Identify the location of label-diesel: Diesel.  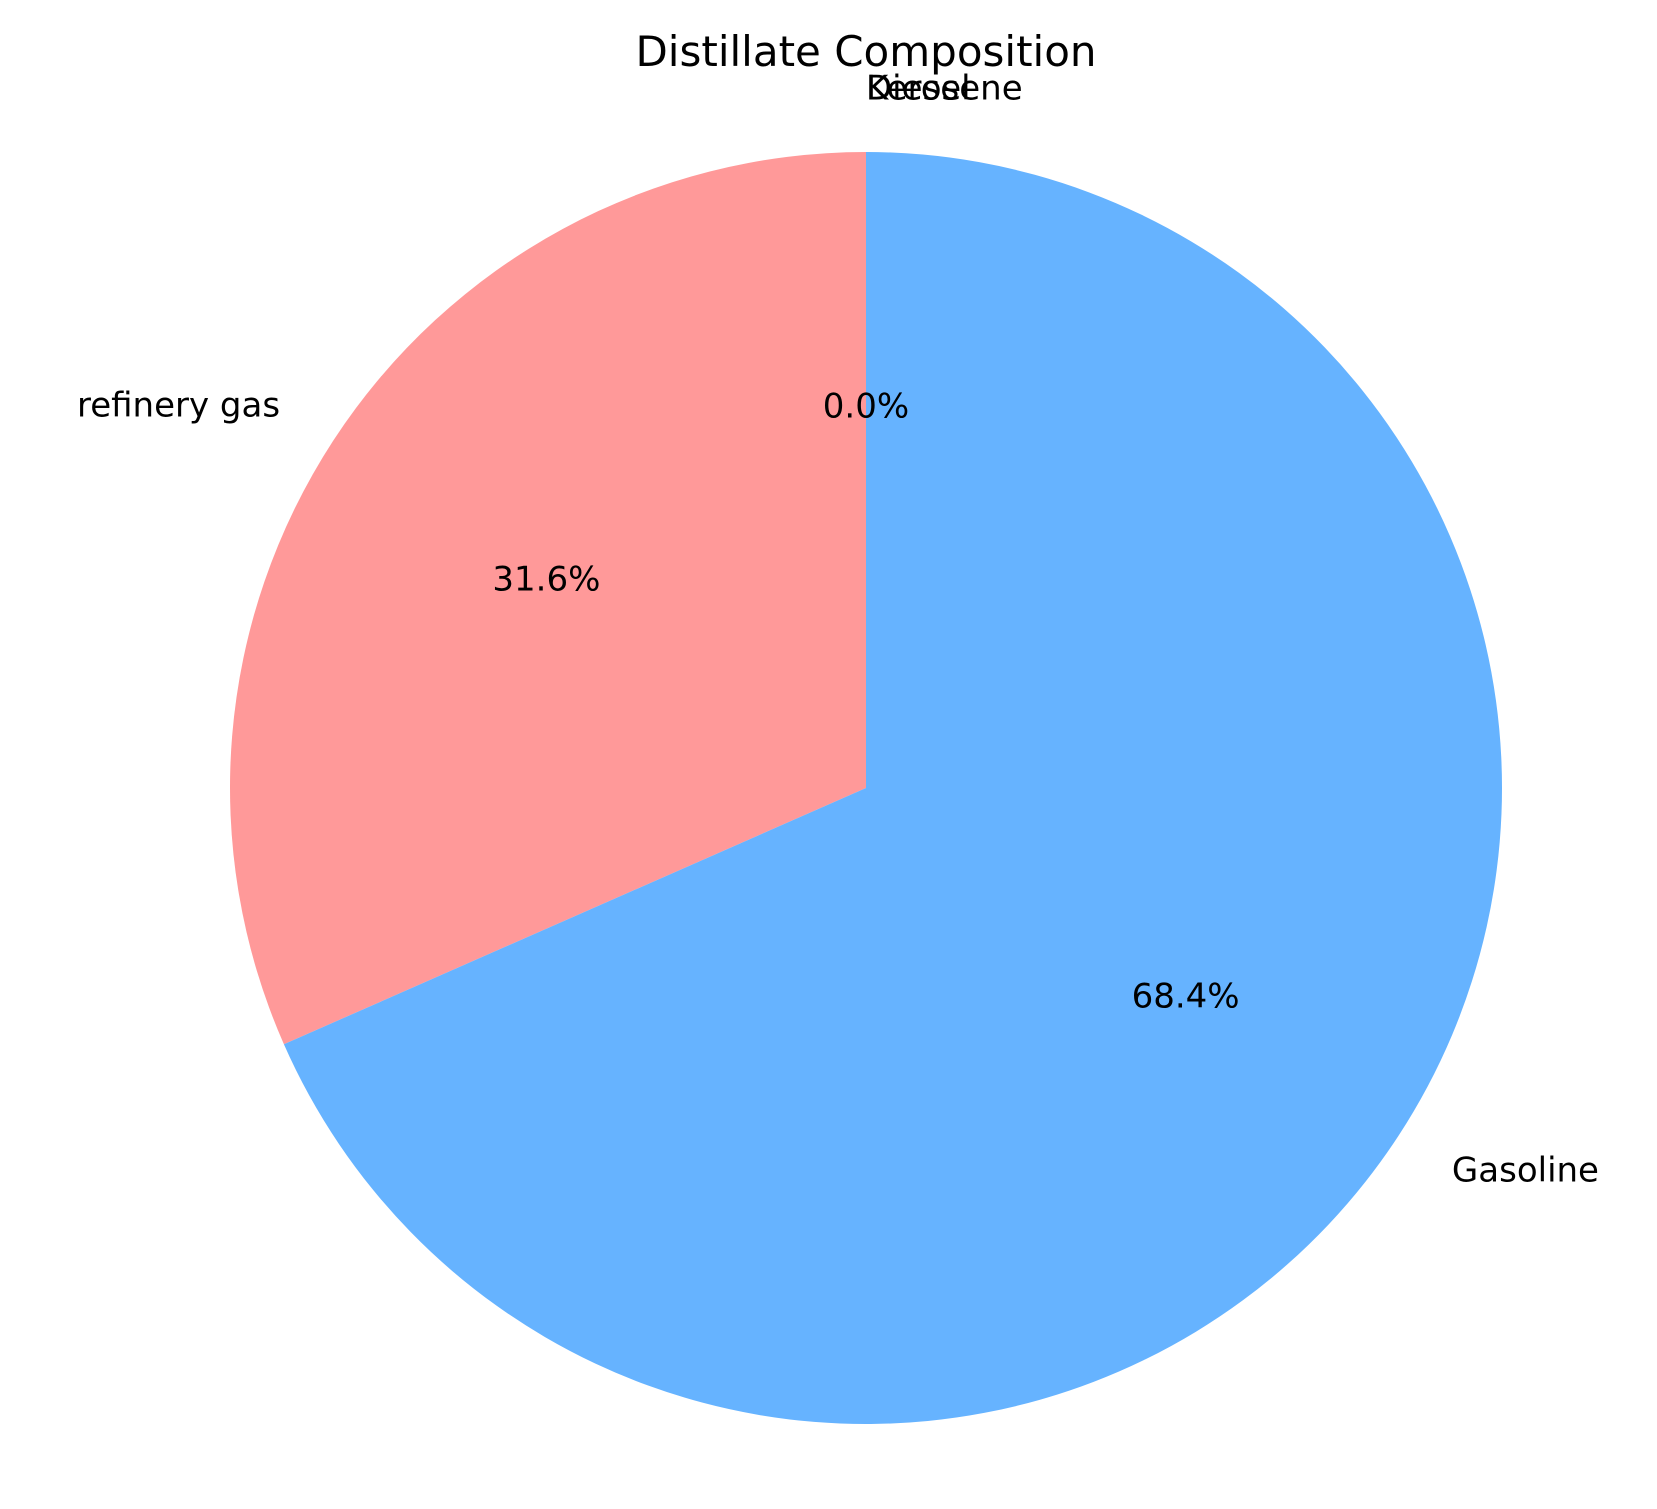
(918, 88).